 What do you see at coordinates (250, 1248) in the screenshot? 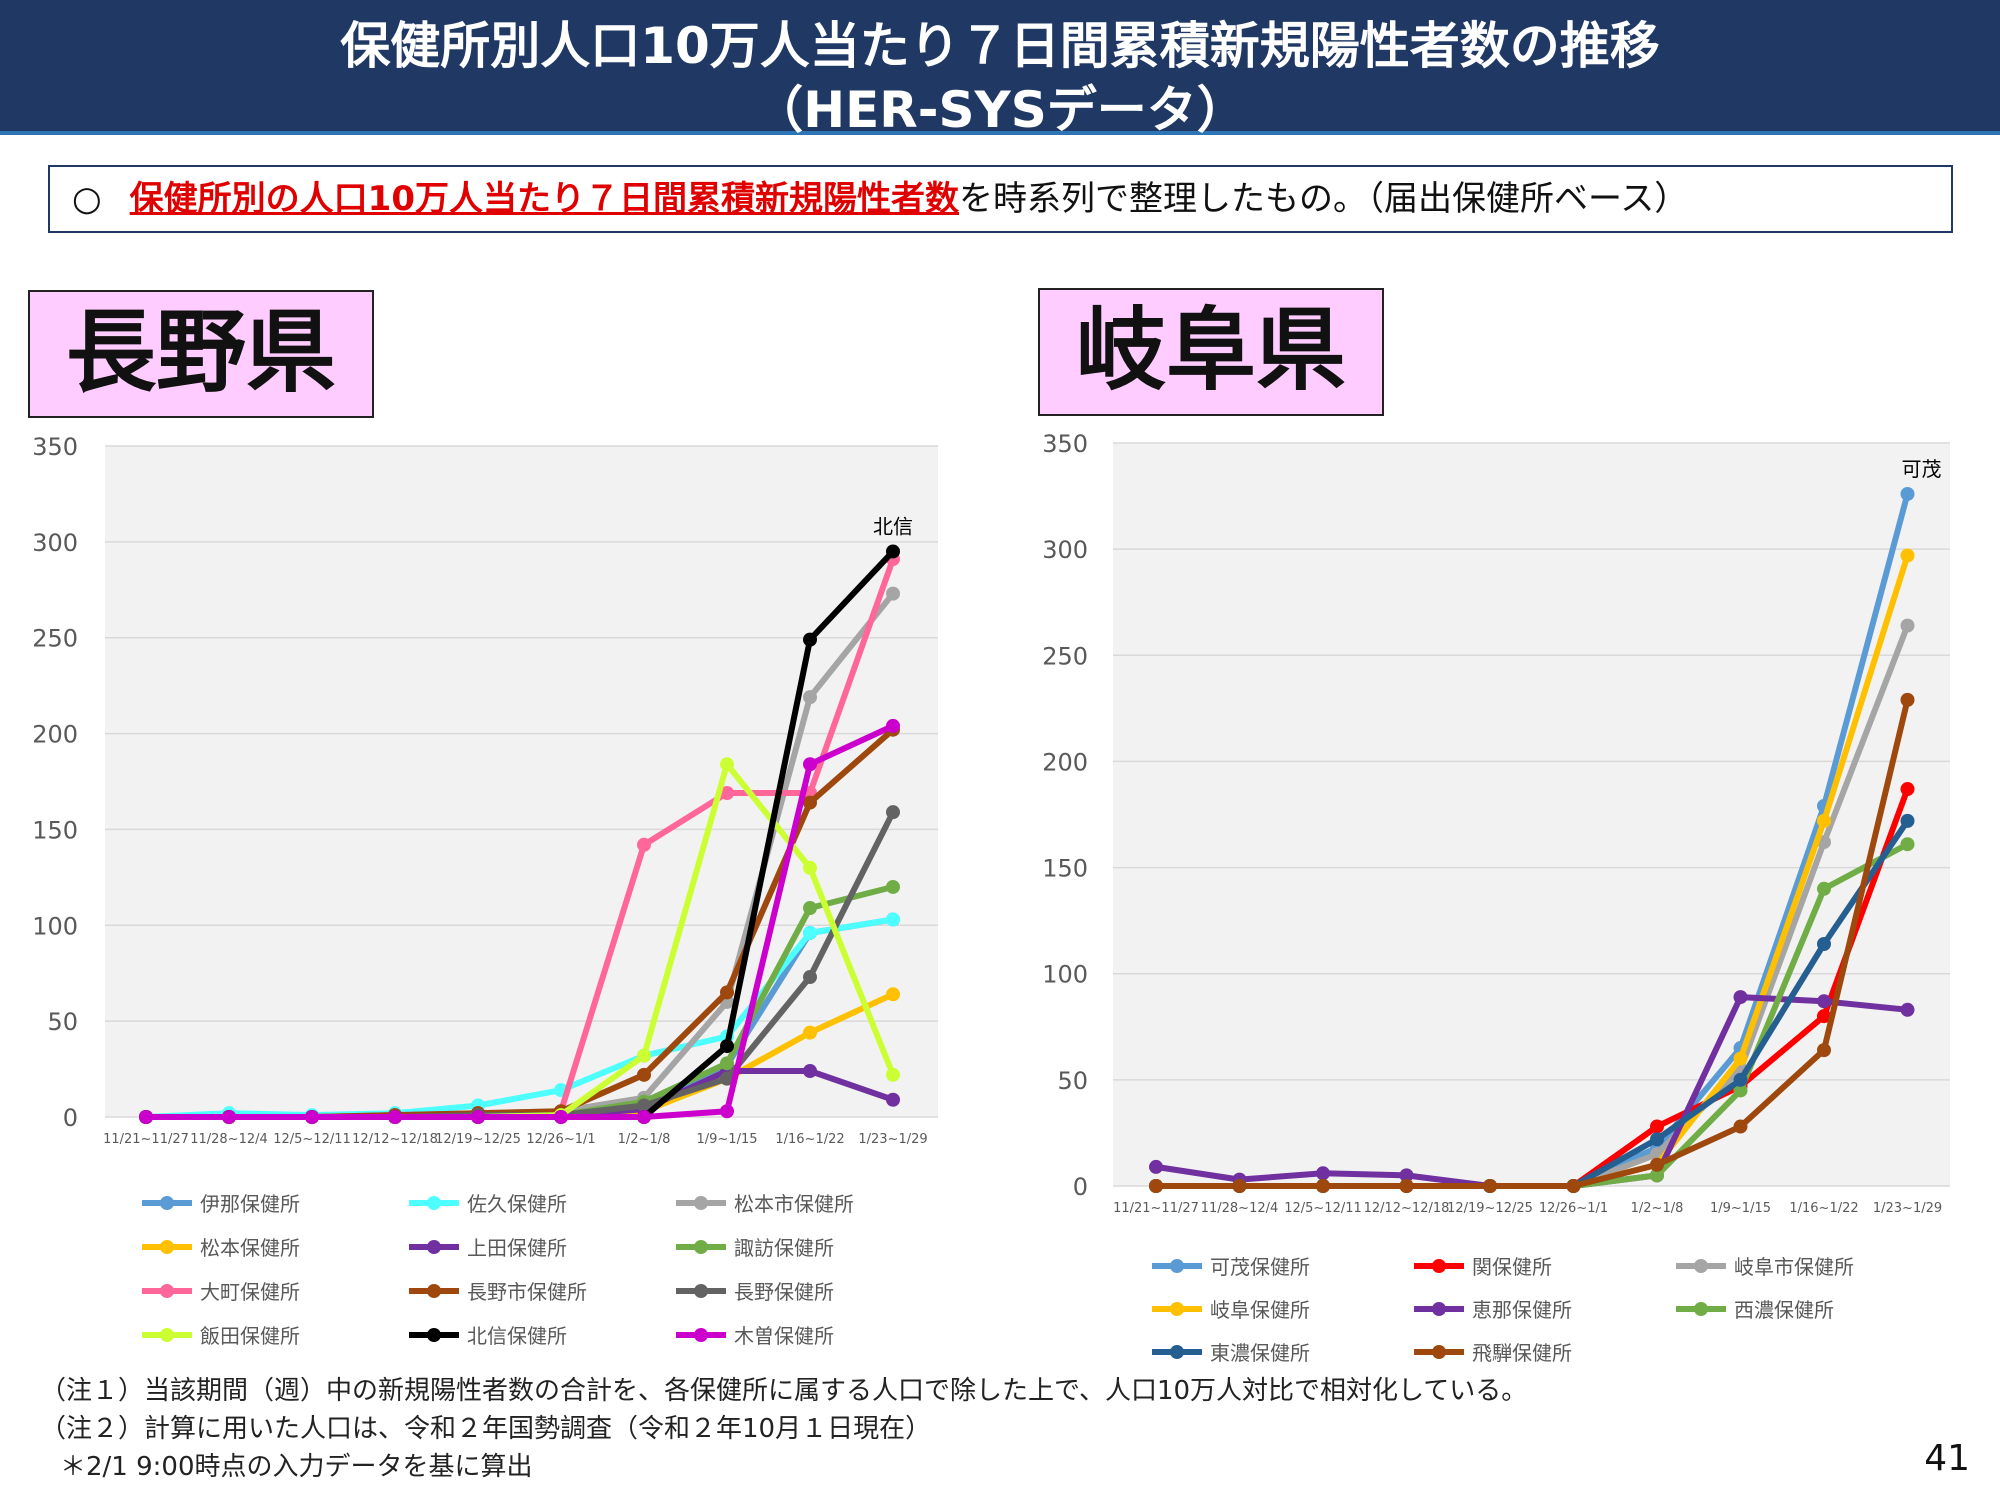
I see `nagano-legend-label: 松本保健所` at bounding box center [250, 1248].